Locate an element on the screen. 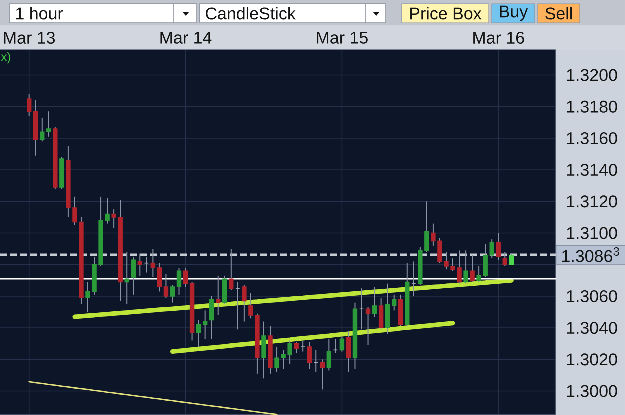 This screenshot has width=625, height=415. text: Price Box is located at coordinates (446, 13).